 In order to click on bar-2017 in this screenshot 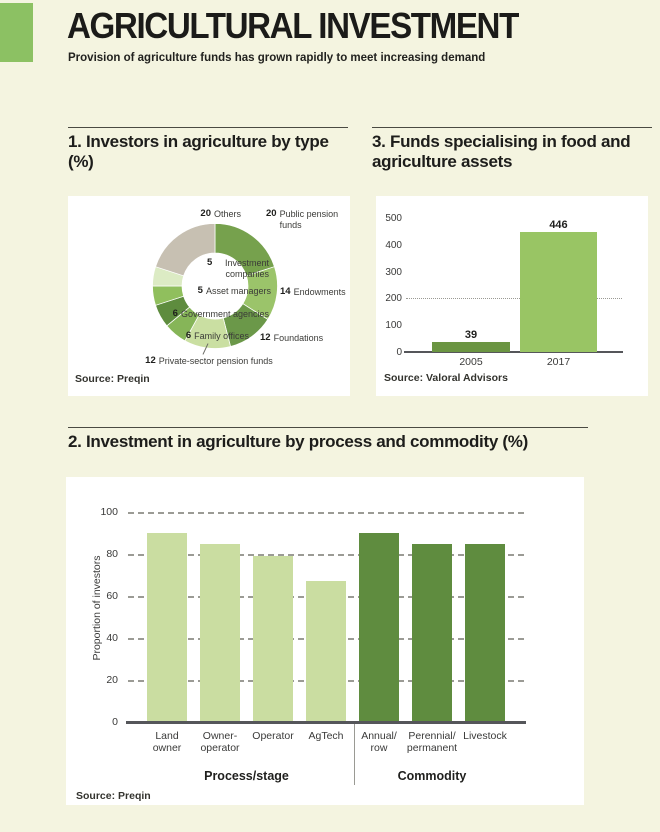, I will do `click(558, 292)`.